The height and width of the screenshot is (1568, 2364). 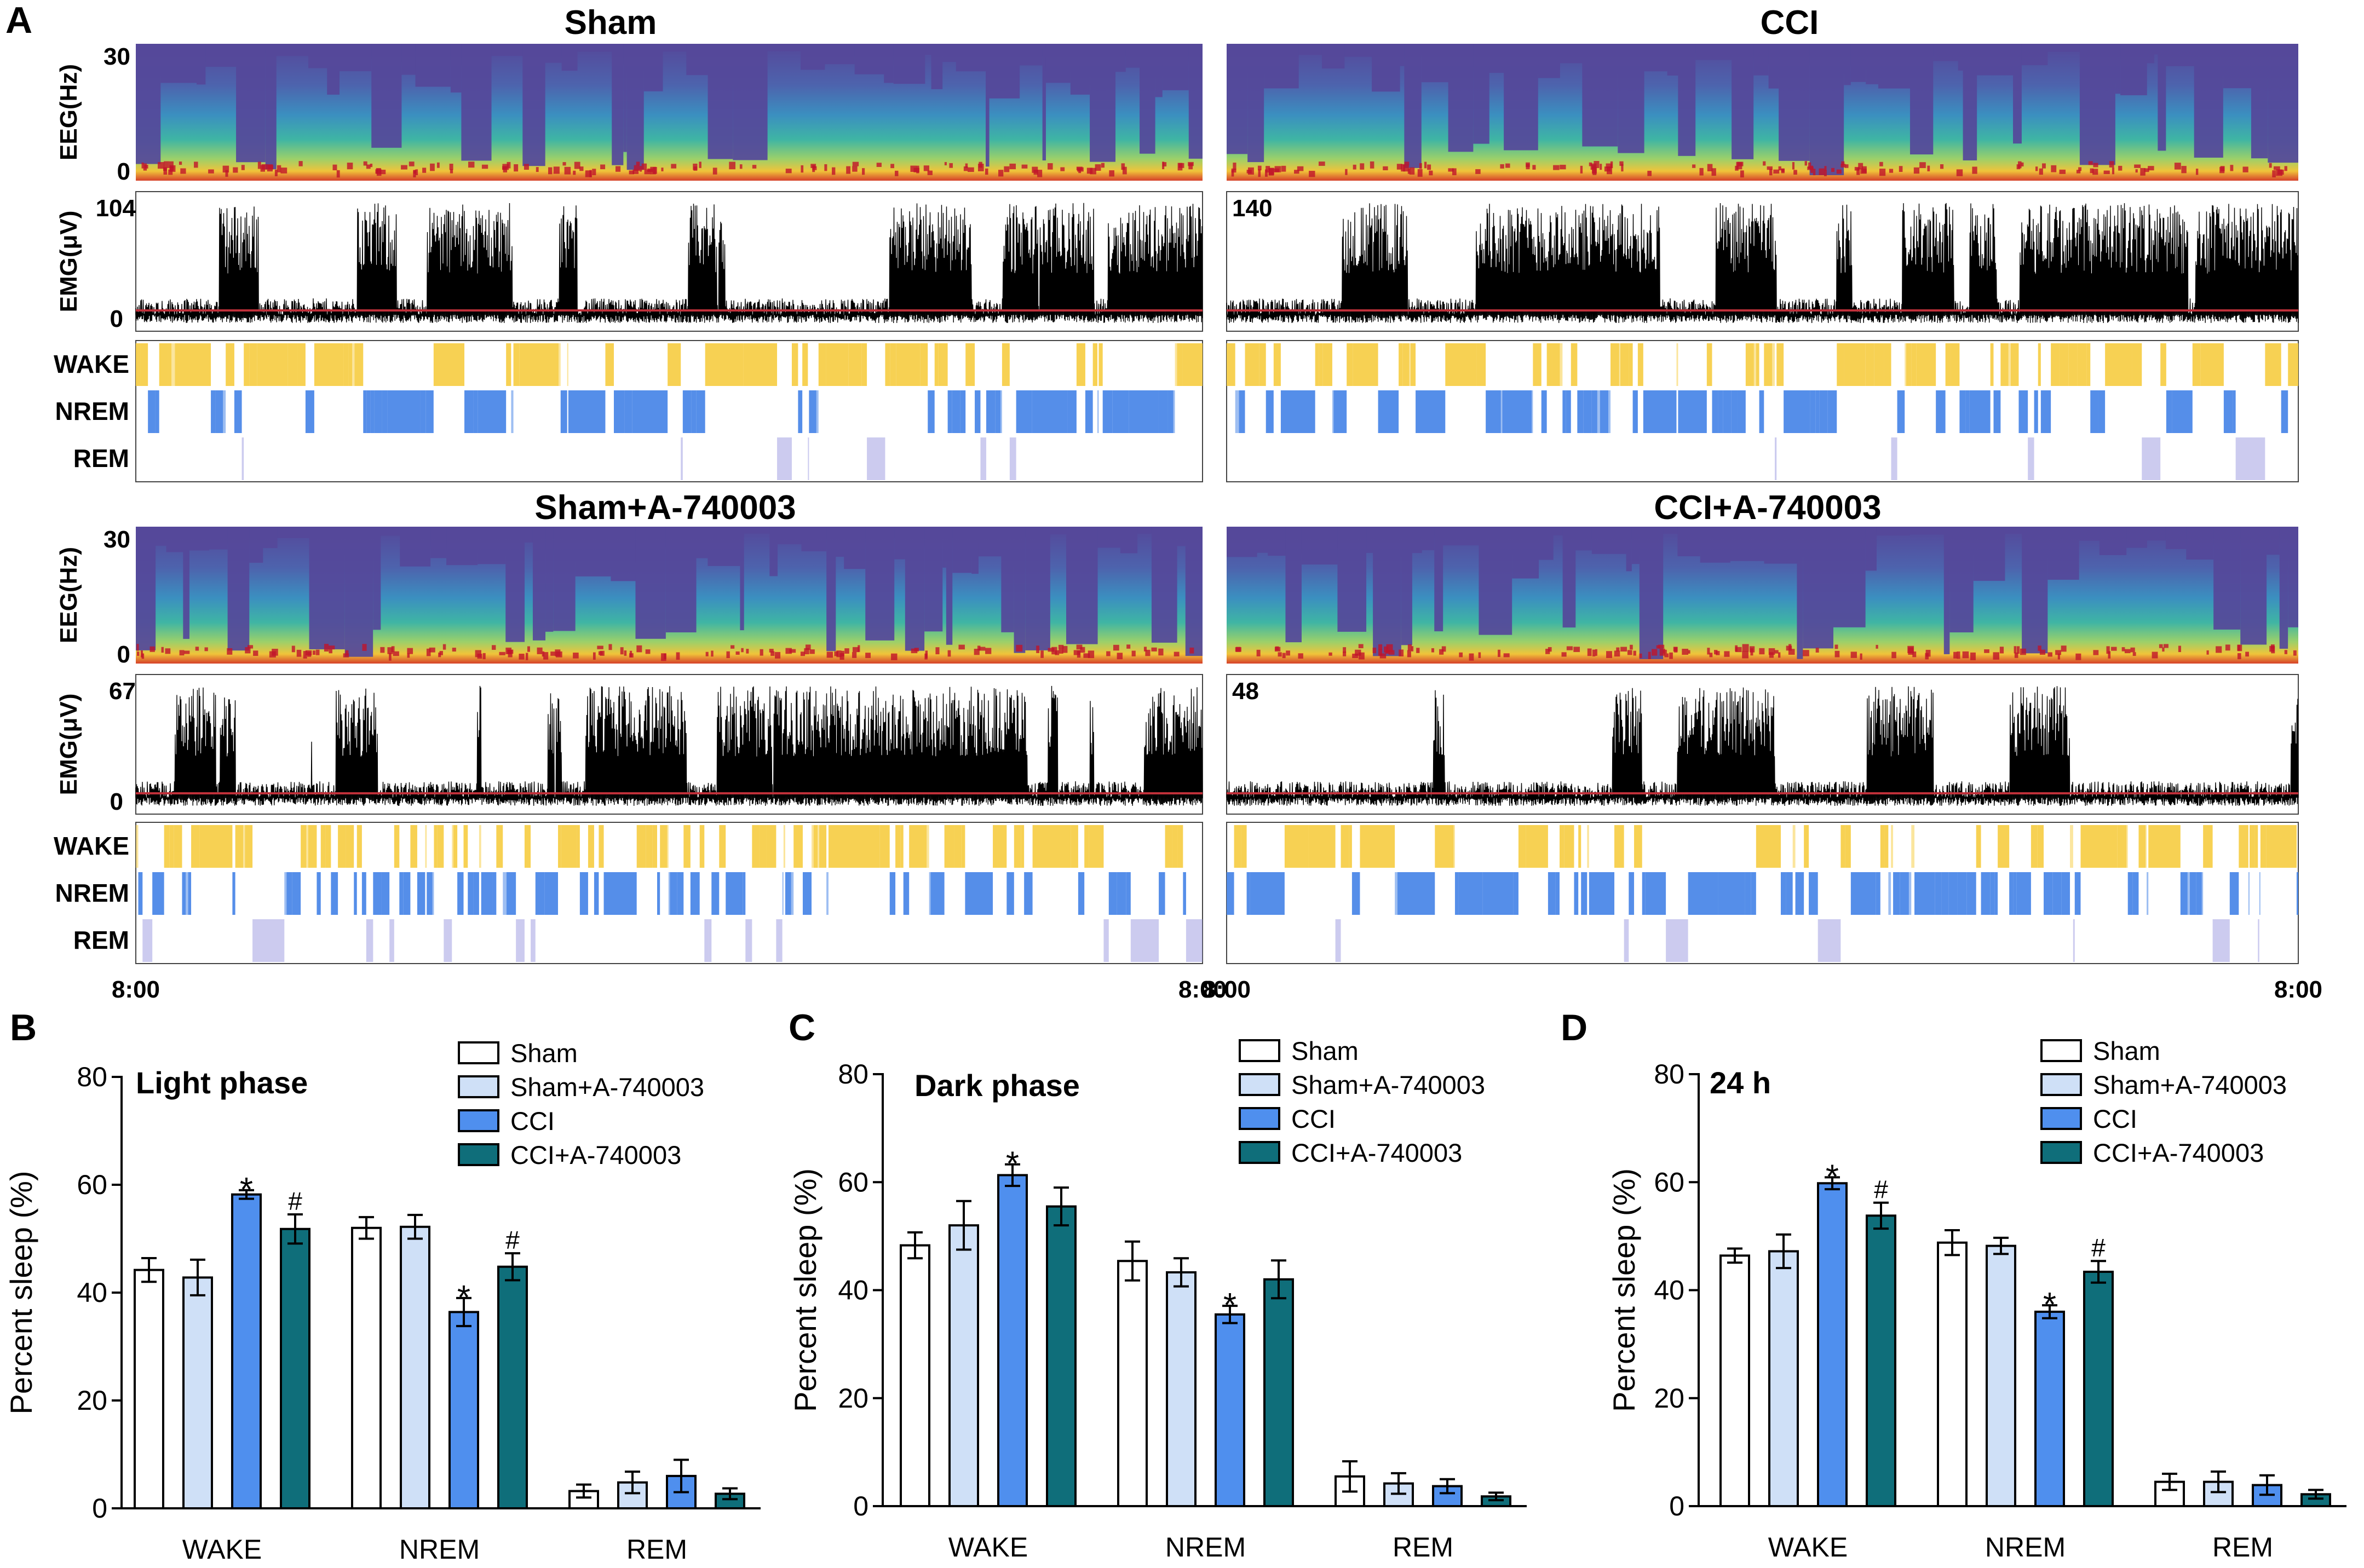 I want to click on x-tick-label-rem: REM, so click(x=1423, y=1547).